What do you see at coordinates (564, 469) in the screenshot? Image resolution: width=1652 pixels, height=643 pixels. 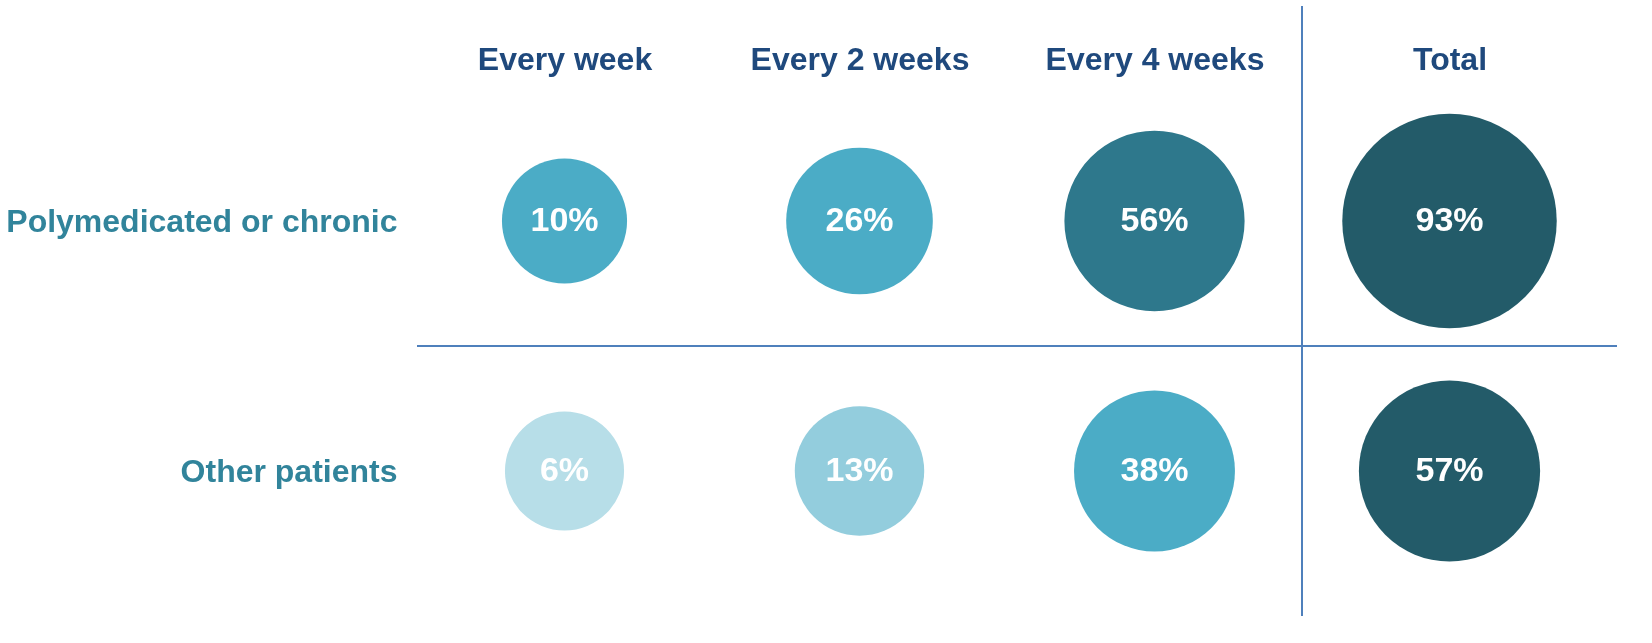 I see `data-label: 6%` at bounding box center [564, 469].